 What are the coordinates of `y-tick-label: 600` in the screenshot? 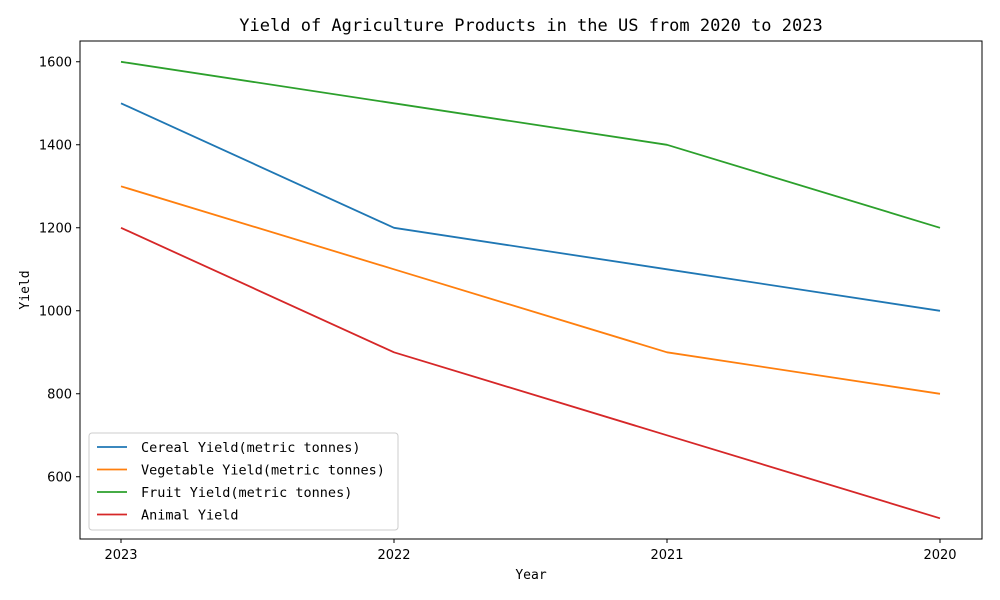 It's located at (59, 477).